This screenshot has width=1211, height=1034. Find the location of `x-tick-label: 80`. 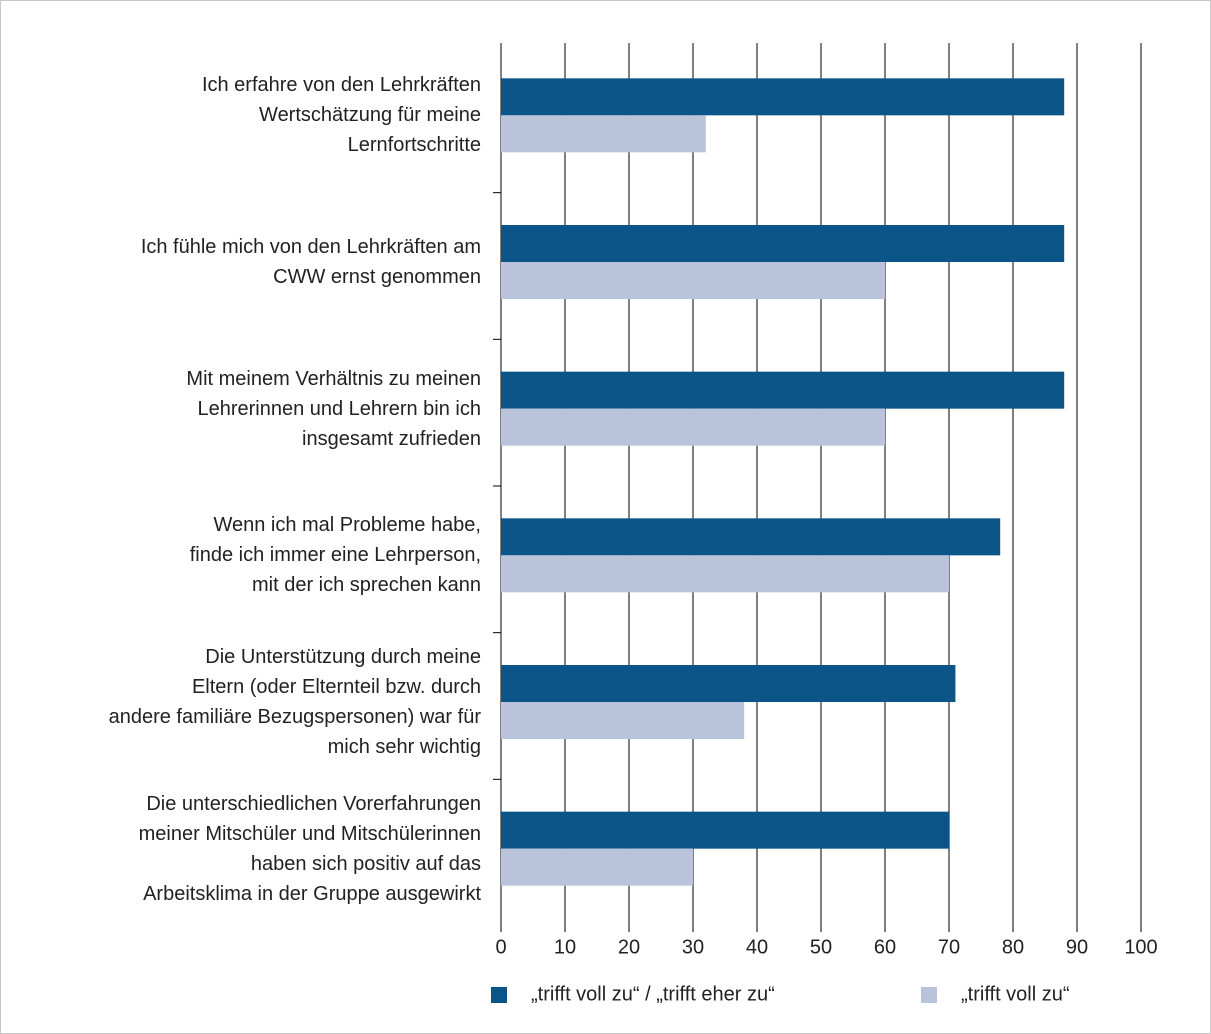

x-tick-label: 80 is located at coordinates (1013, 947).